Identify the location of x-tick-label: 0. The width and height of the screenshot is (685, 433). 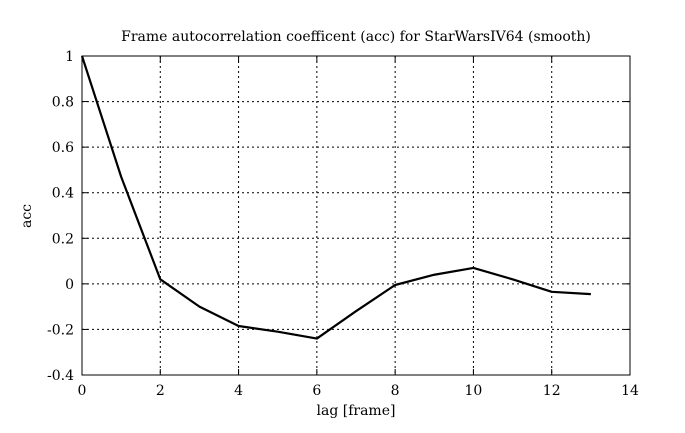
(82, 391).